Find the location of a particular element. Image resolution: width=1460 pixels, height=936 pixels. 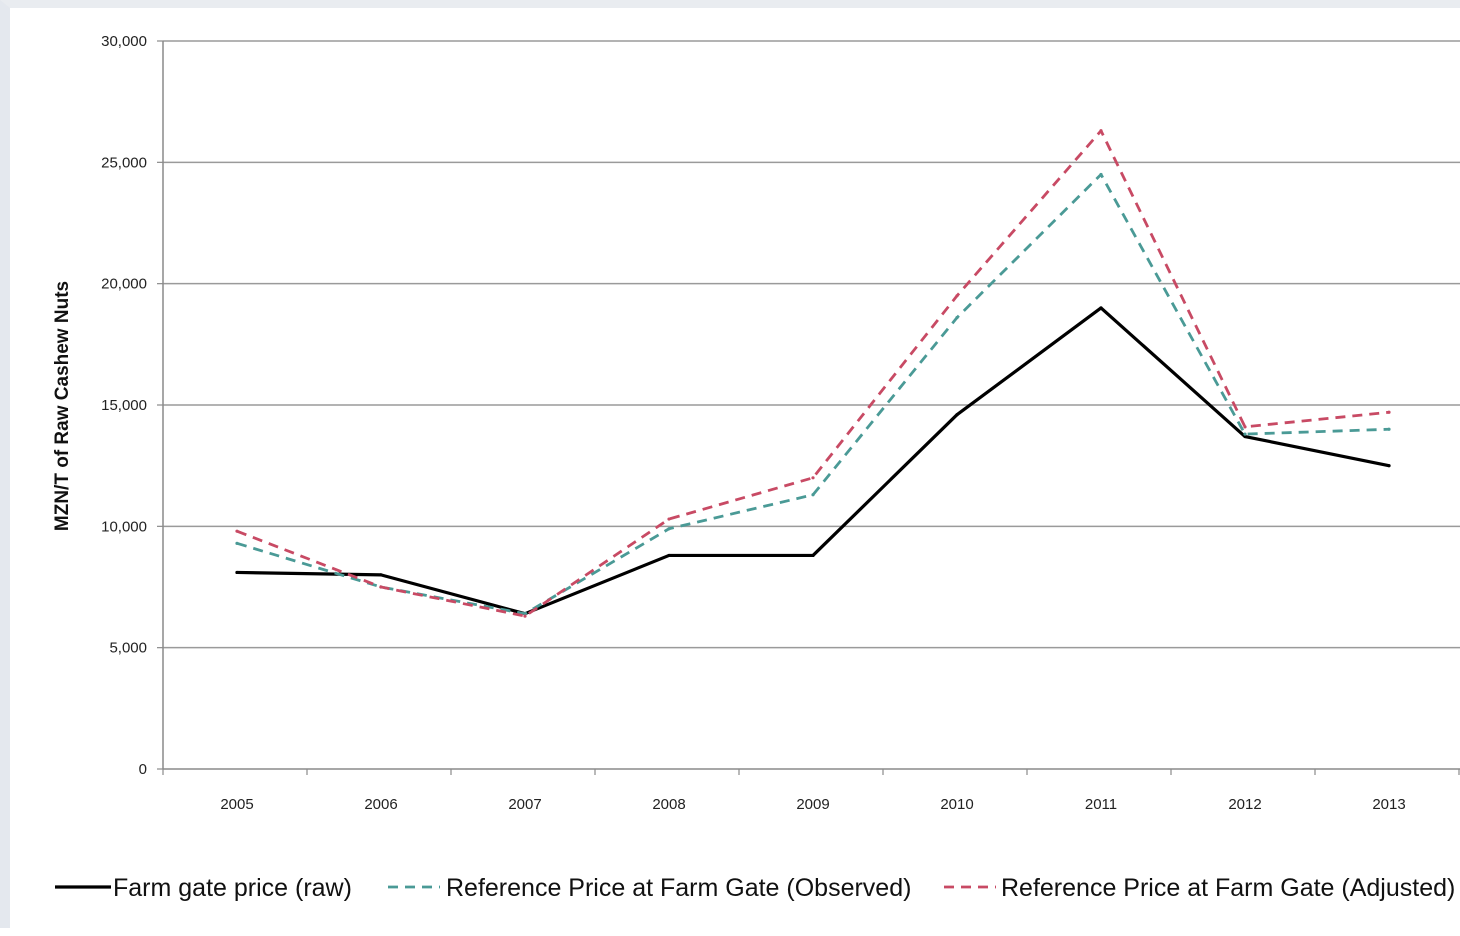

y-tick-label: 30,000 is located at coordinates (124, 41).